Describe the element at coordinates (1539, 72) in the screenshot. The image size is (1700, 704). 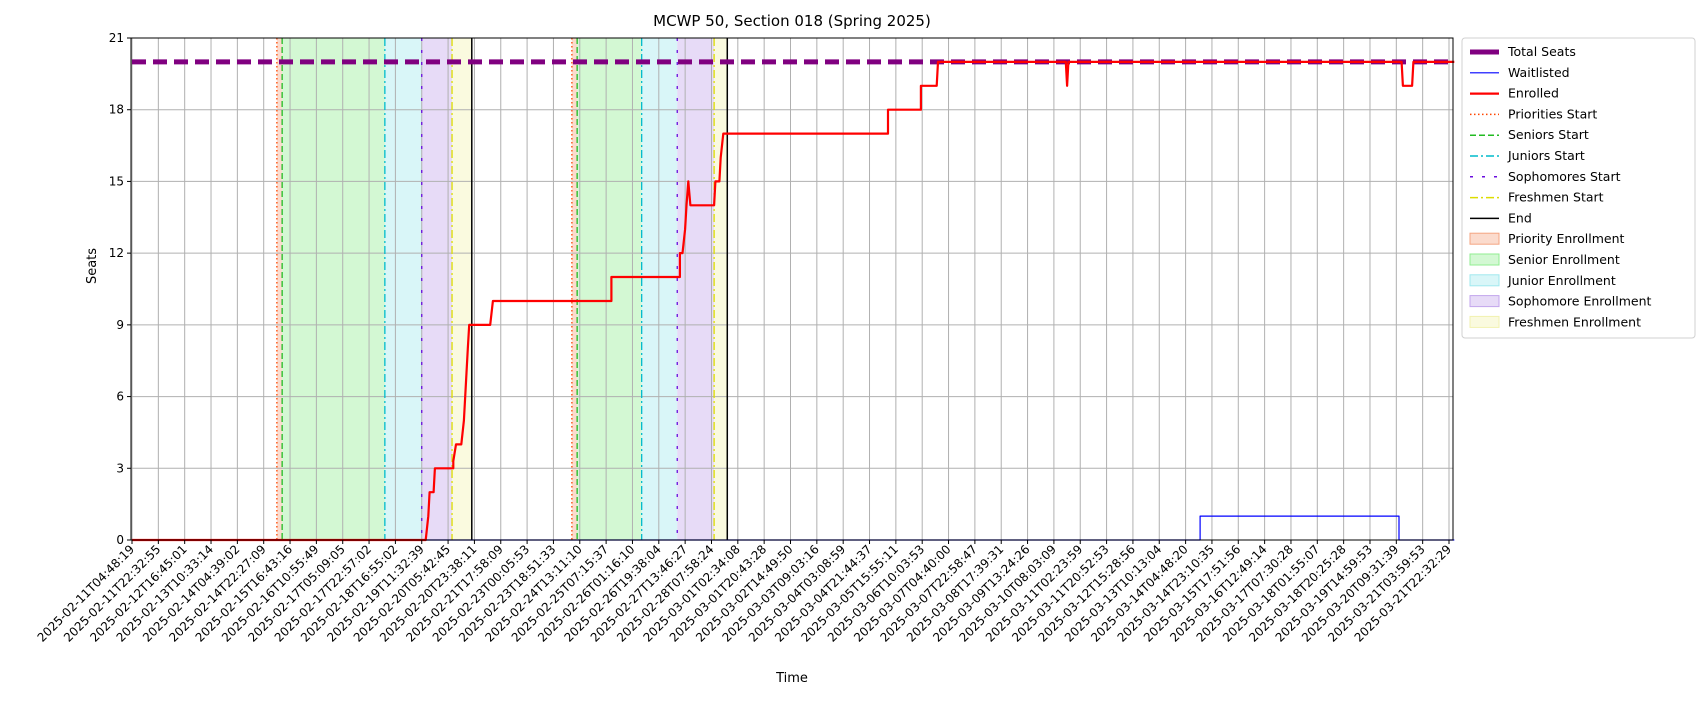
I see `legend-label: Waitlisted` at that location.